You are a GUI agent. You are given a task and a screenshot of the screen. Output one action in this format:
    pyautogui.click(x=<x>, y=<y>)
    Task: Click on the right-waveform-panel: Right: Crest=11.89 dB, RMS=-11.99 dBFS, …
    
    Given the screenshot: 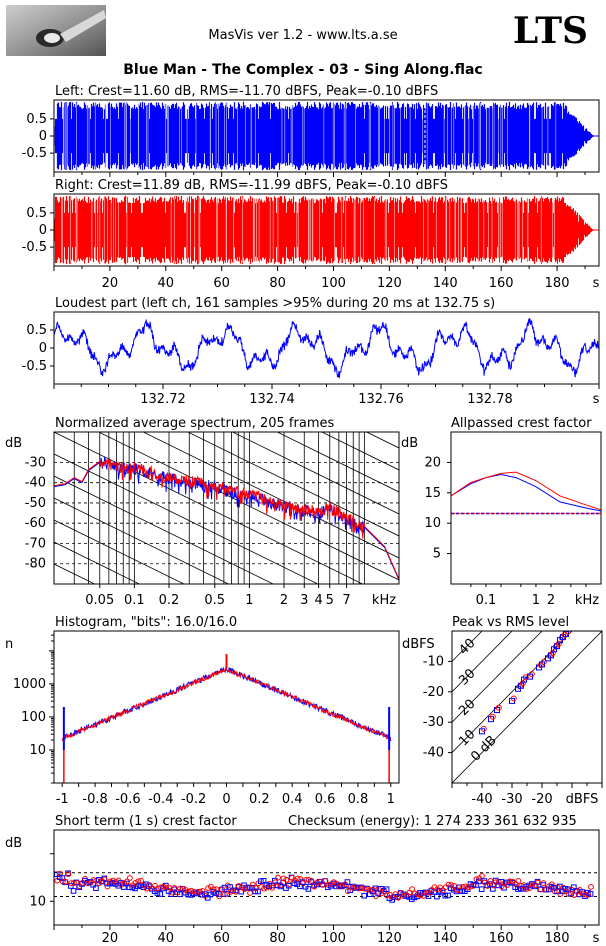 What is the action you would take?
    pyautogui.click(x=311, y=234)
    